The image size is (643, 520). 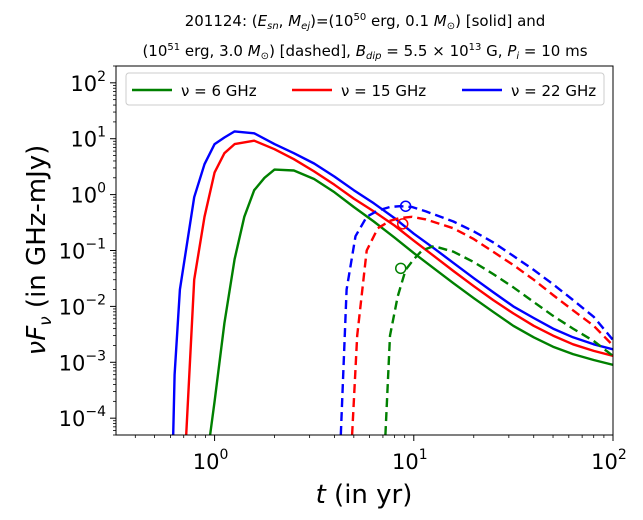 I want to click on x-tick-label: 101, so click(x=410, y=460).